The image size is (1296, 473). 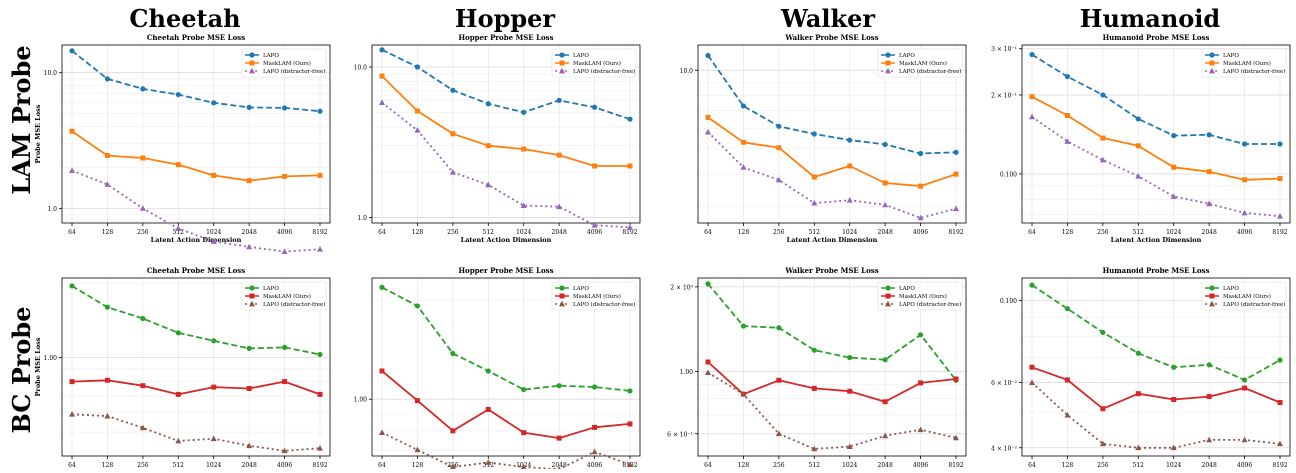 I want to click on x-tick-label: 512, so click(x=489, y=465).